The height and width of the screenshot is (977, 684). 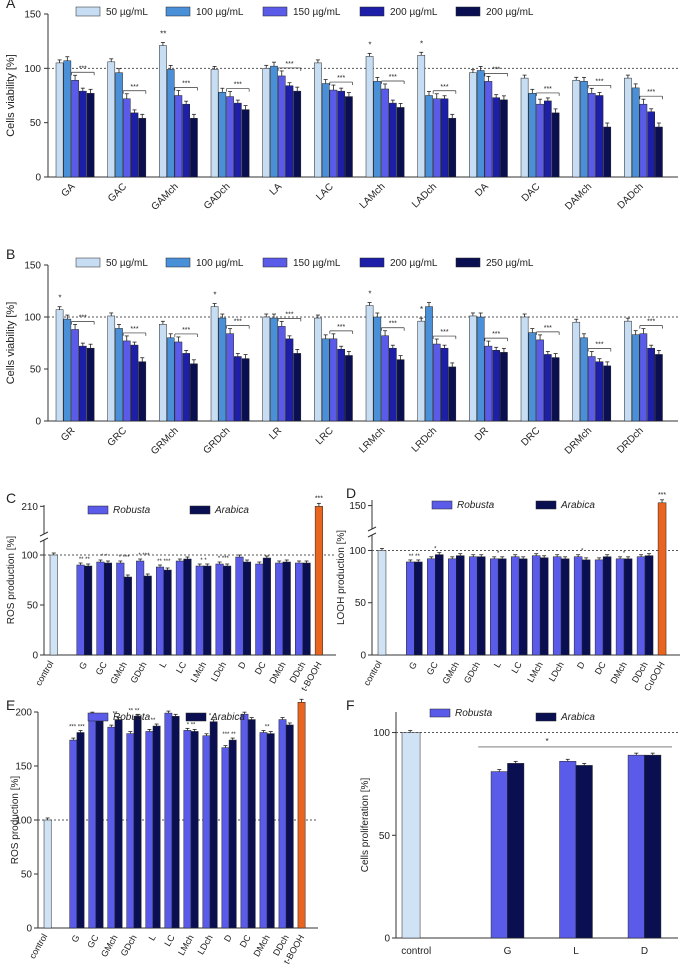 What do you see at coordinates (325, 192) in the screenshot?
I see `x-tick-label: LAC` at bounding box center [325, 192].